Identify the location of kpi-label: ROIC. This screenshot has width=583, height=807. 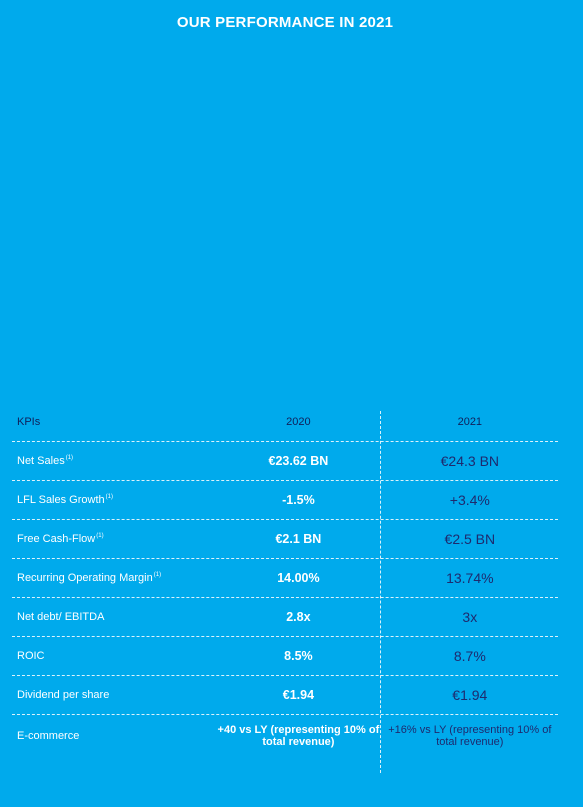
(31, 656).